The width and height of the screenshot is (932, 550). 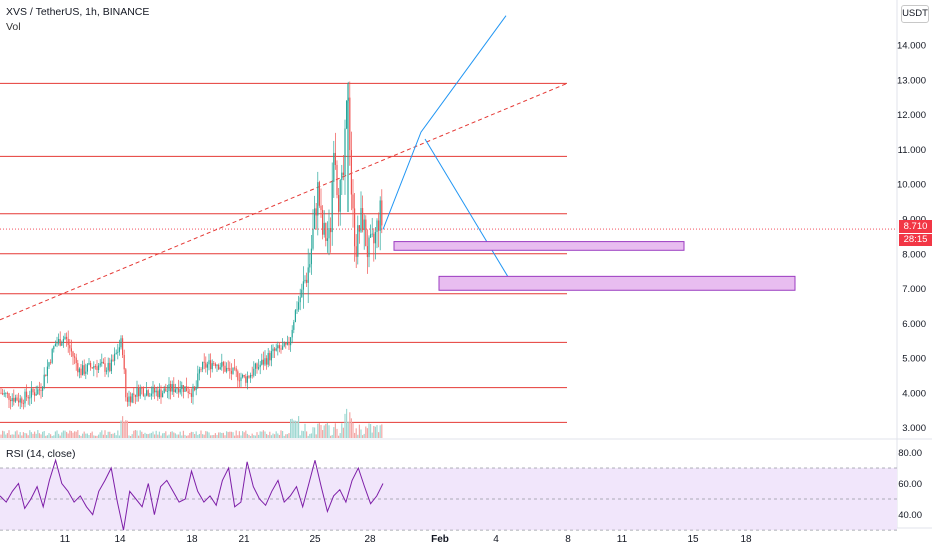 I want to click on projection-up-line, so click(x=444, y=122).